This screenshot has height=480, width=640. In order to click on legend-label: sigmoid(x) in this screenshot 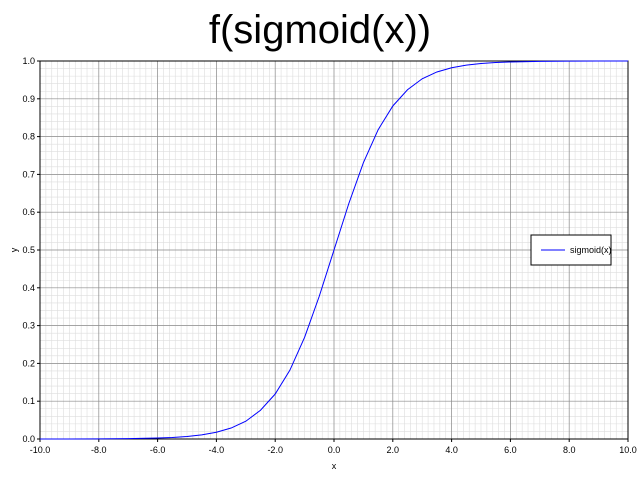, I will do `click(591, 250)`.